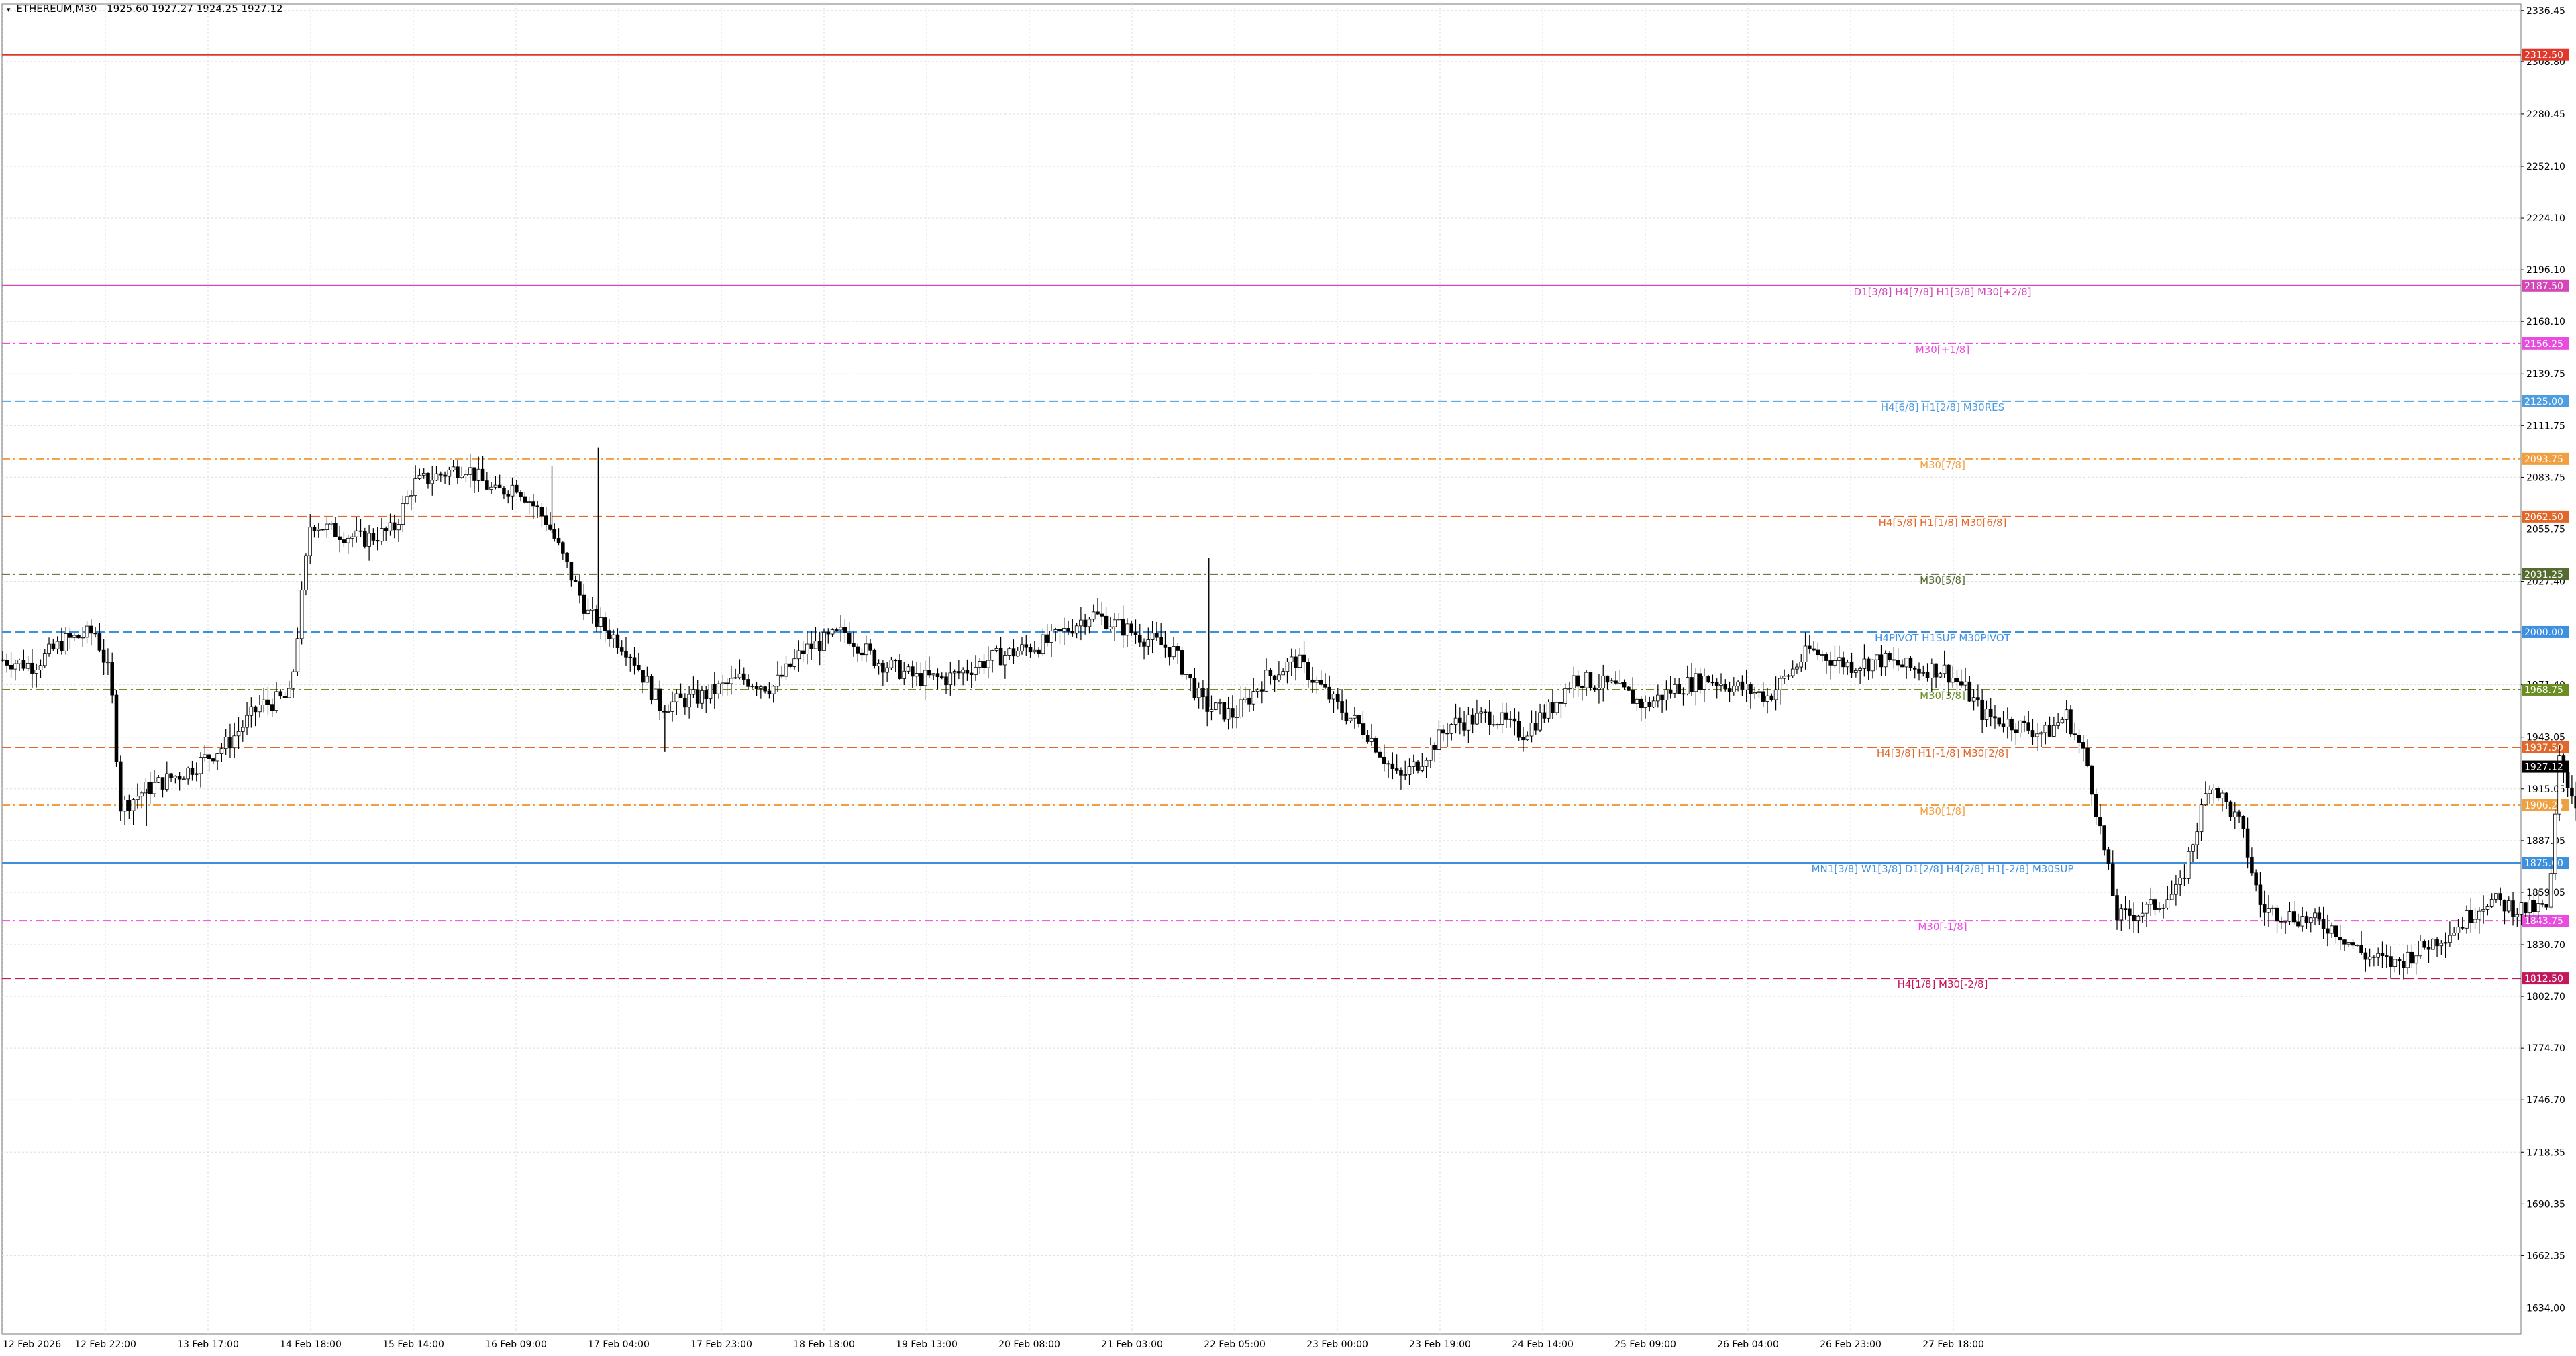  Describe the element at coordinates (1440, 1344) in the screenshot. I see `x-tick-label: 23 Feb 19:00` at that location.